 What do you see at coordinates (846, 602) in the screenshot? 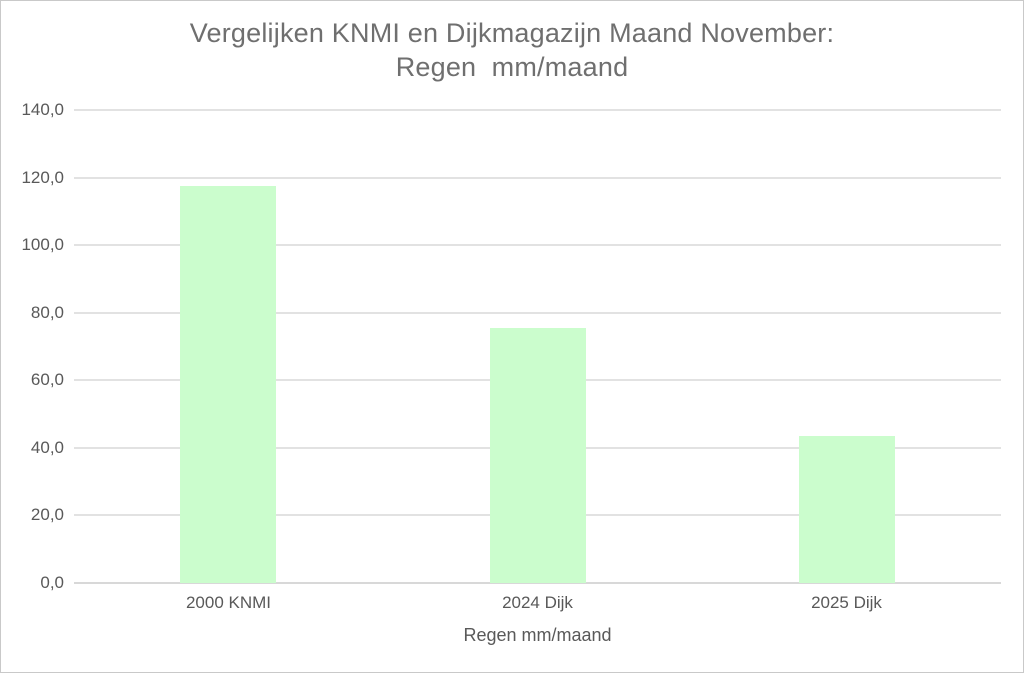
I see `x-tick-label: 2025 Dijk` at bounding box center [846, 602].